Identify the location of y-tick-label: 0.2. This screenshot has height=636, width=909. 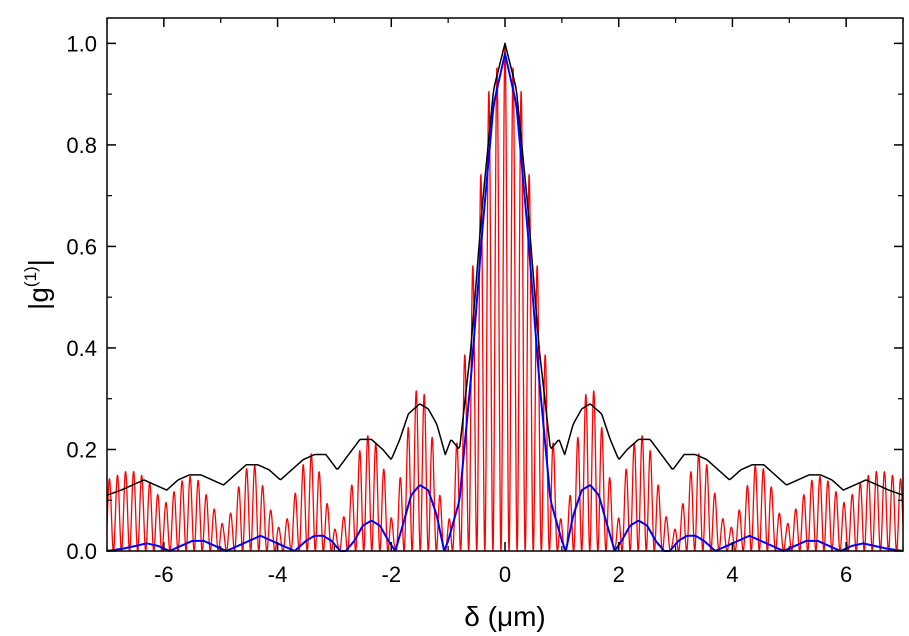
(81, 449).